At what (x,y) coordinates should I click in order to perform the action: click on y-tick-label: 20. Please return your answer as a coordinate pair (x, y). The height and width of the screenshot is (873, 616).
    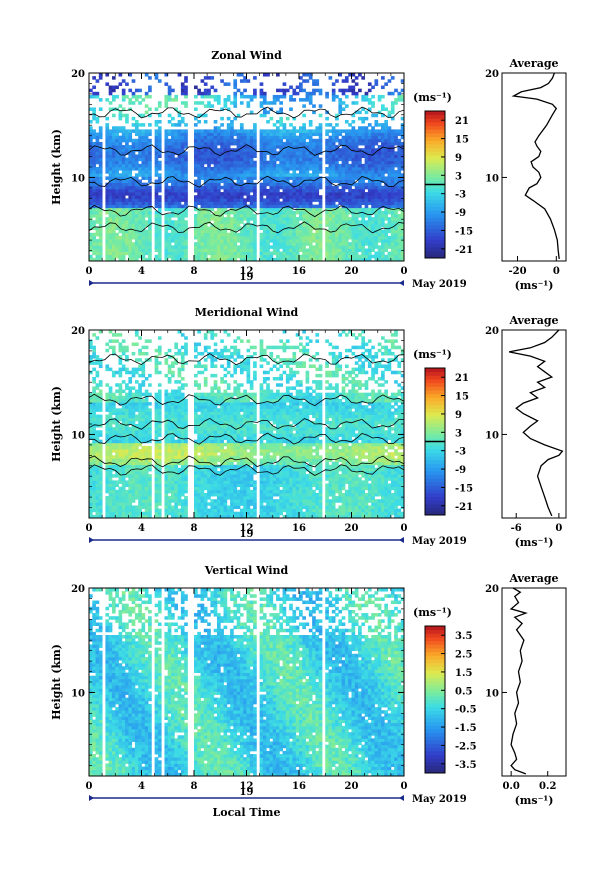
    Looking at the image, I should click on (78, 74).